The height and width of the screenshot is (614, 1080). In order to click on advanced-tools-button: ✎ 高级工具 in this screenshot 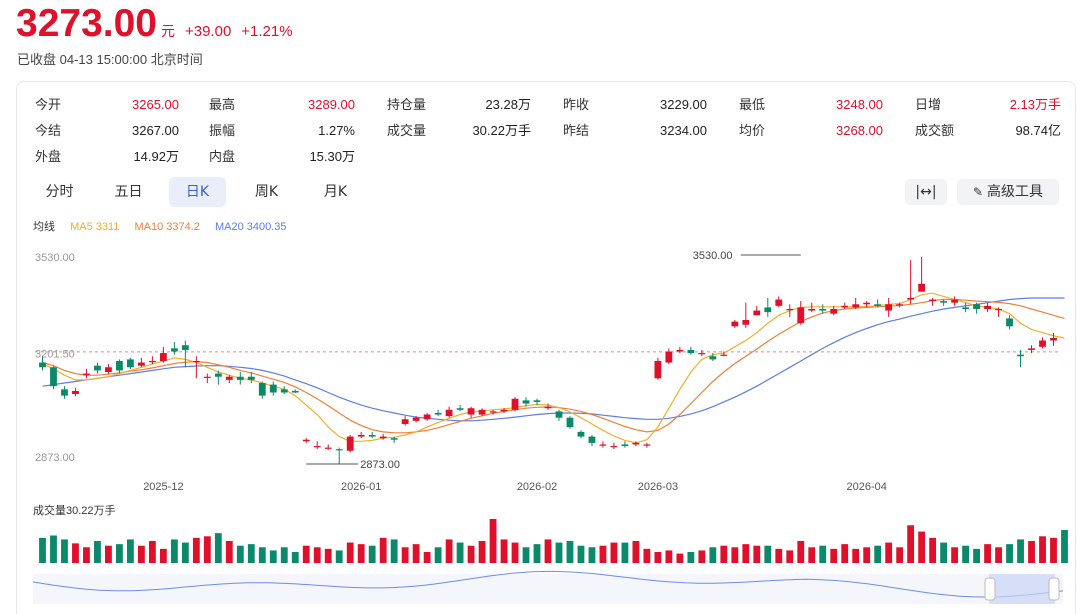, I will do `click(1008, 192)`.